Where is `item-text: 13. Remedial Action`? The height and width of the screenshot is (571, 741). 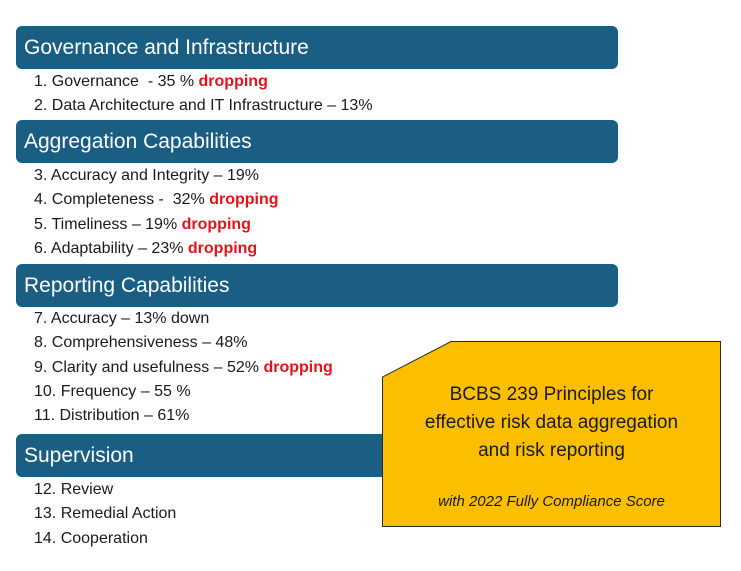 item-text: 13. Remedial Action is located at coordinates (105, 514).